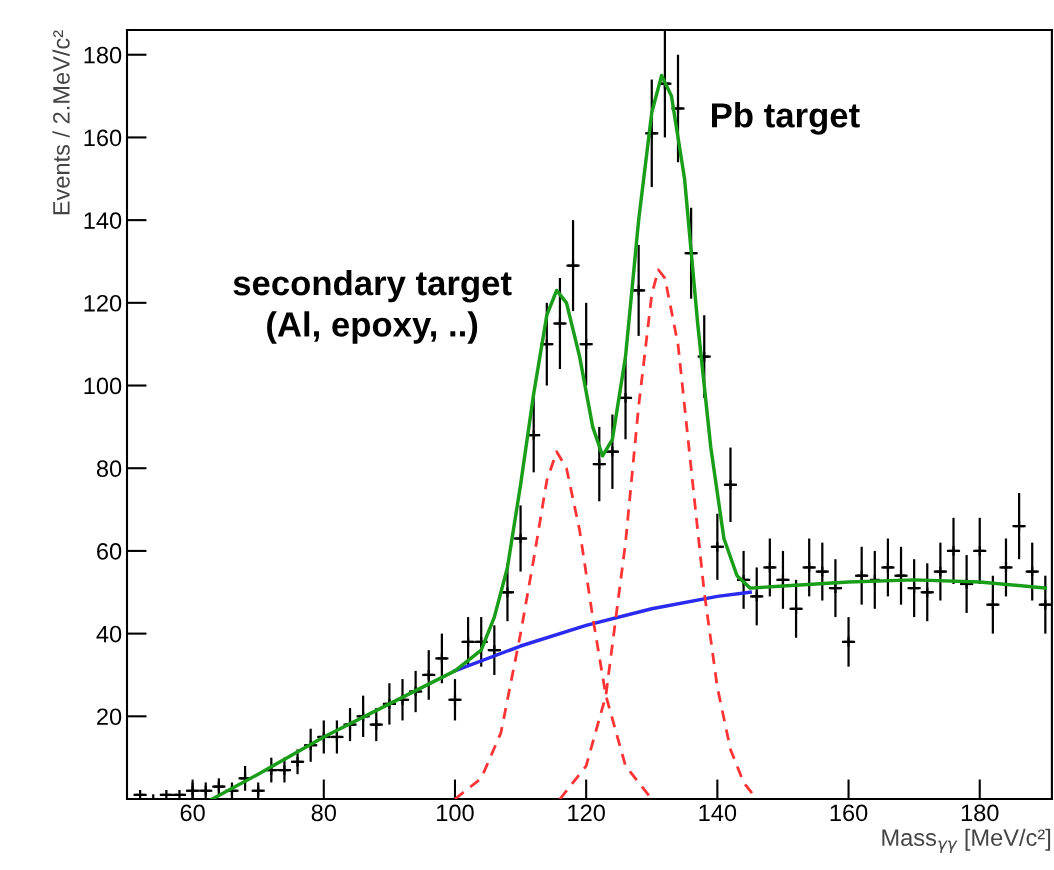  Describe the element at coordinates (103, 138) in the screenshot. I see `y-tick-label: 160` at that location.